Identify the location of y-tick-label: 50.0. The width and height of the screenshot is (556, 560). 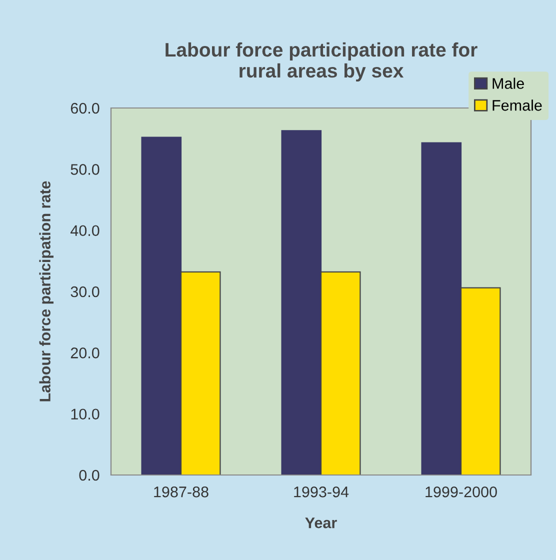
(85, 169).